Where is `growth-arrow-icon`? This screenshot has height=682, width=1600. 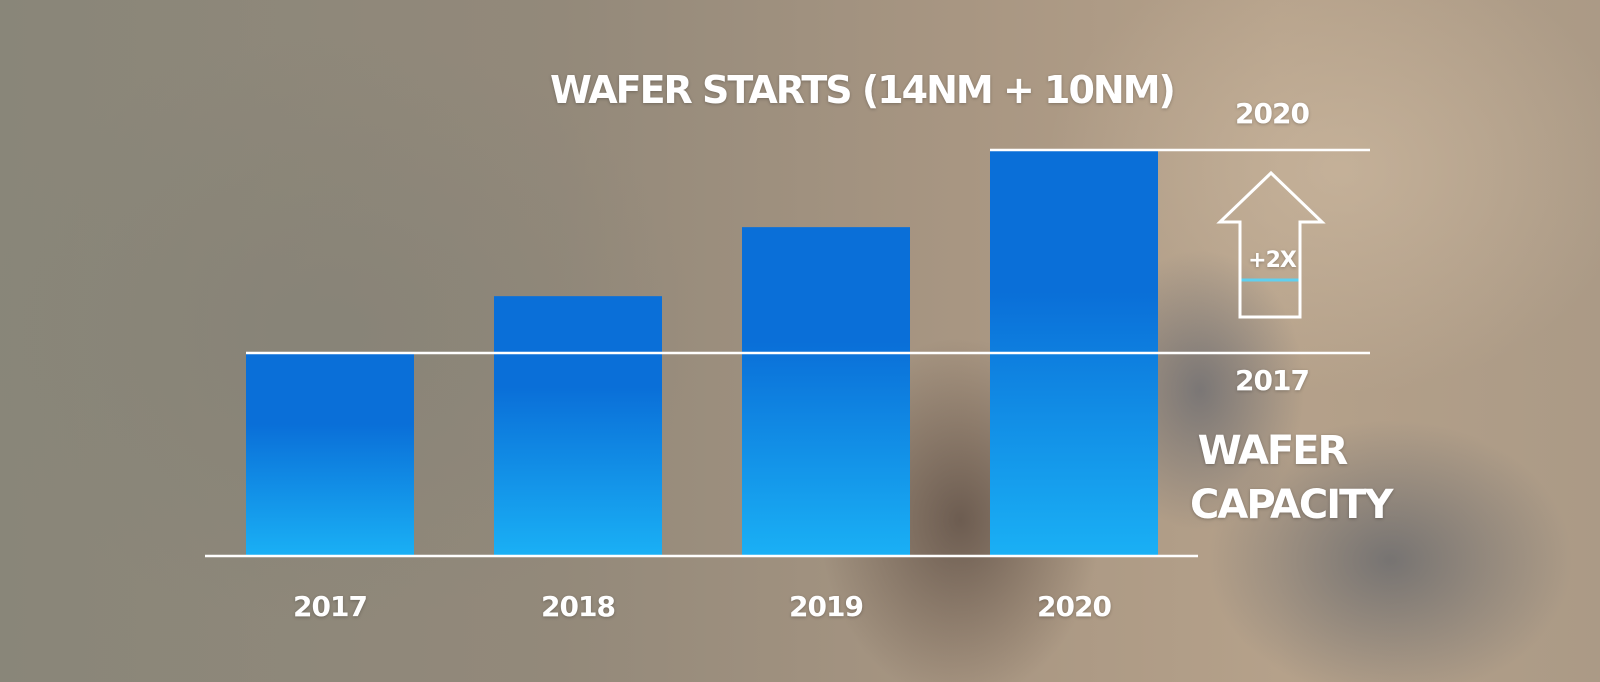
growth-arrow-icon is located at coordinates (1271, 244).